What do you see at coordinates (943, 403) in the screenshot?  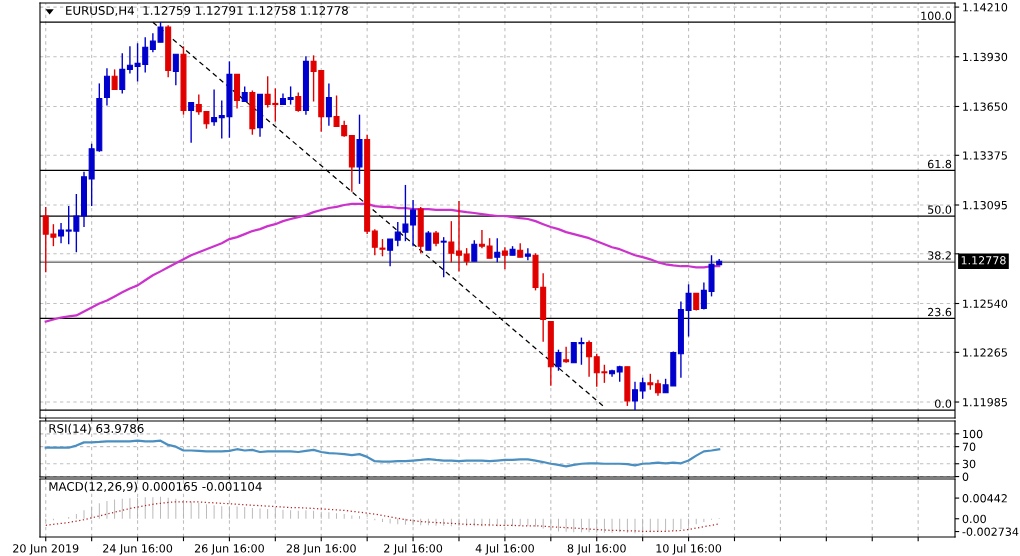 I see `annotation: 0.0` at bounding box center [943, 403].